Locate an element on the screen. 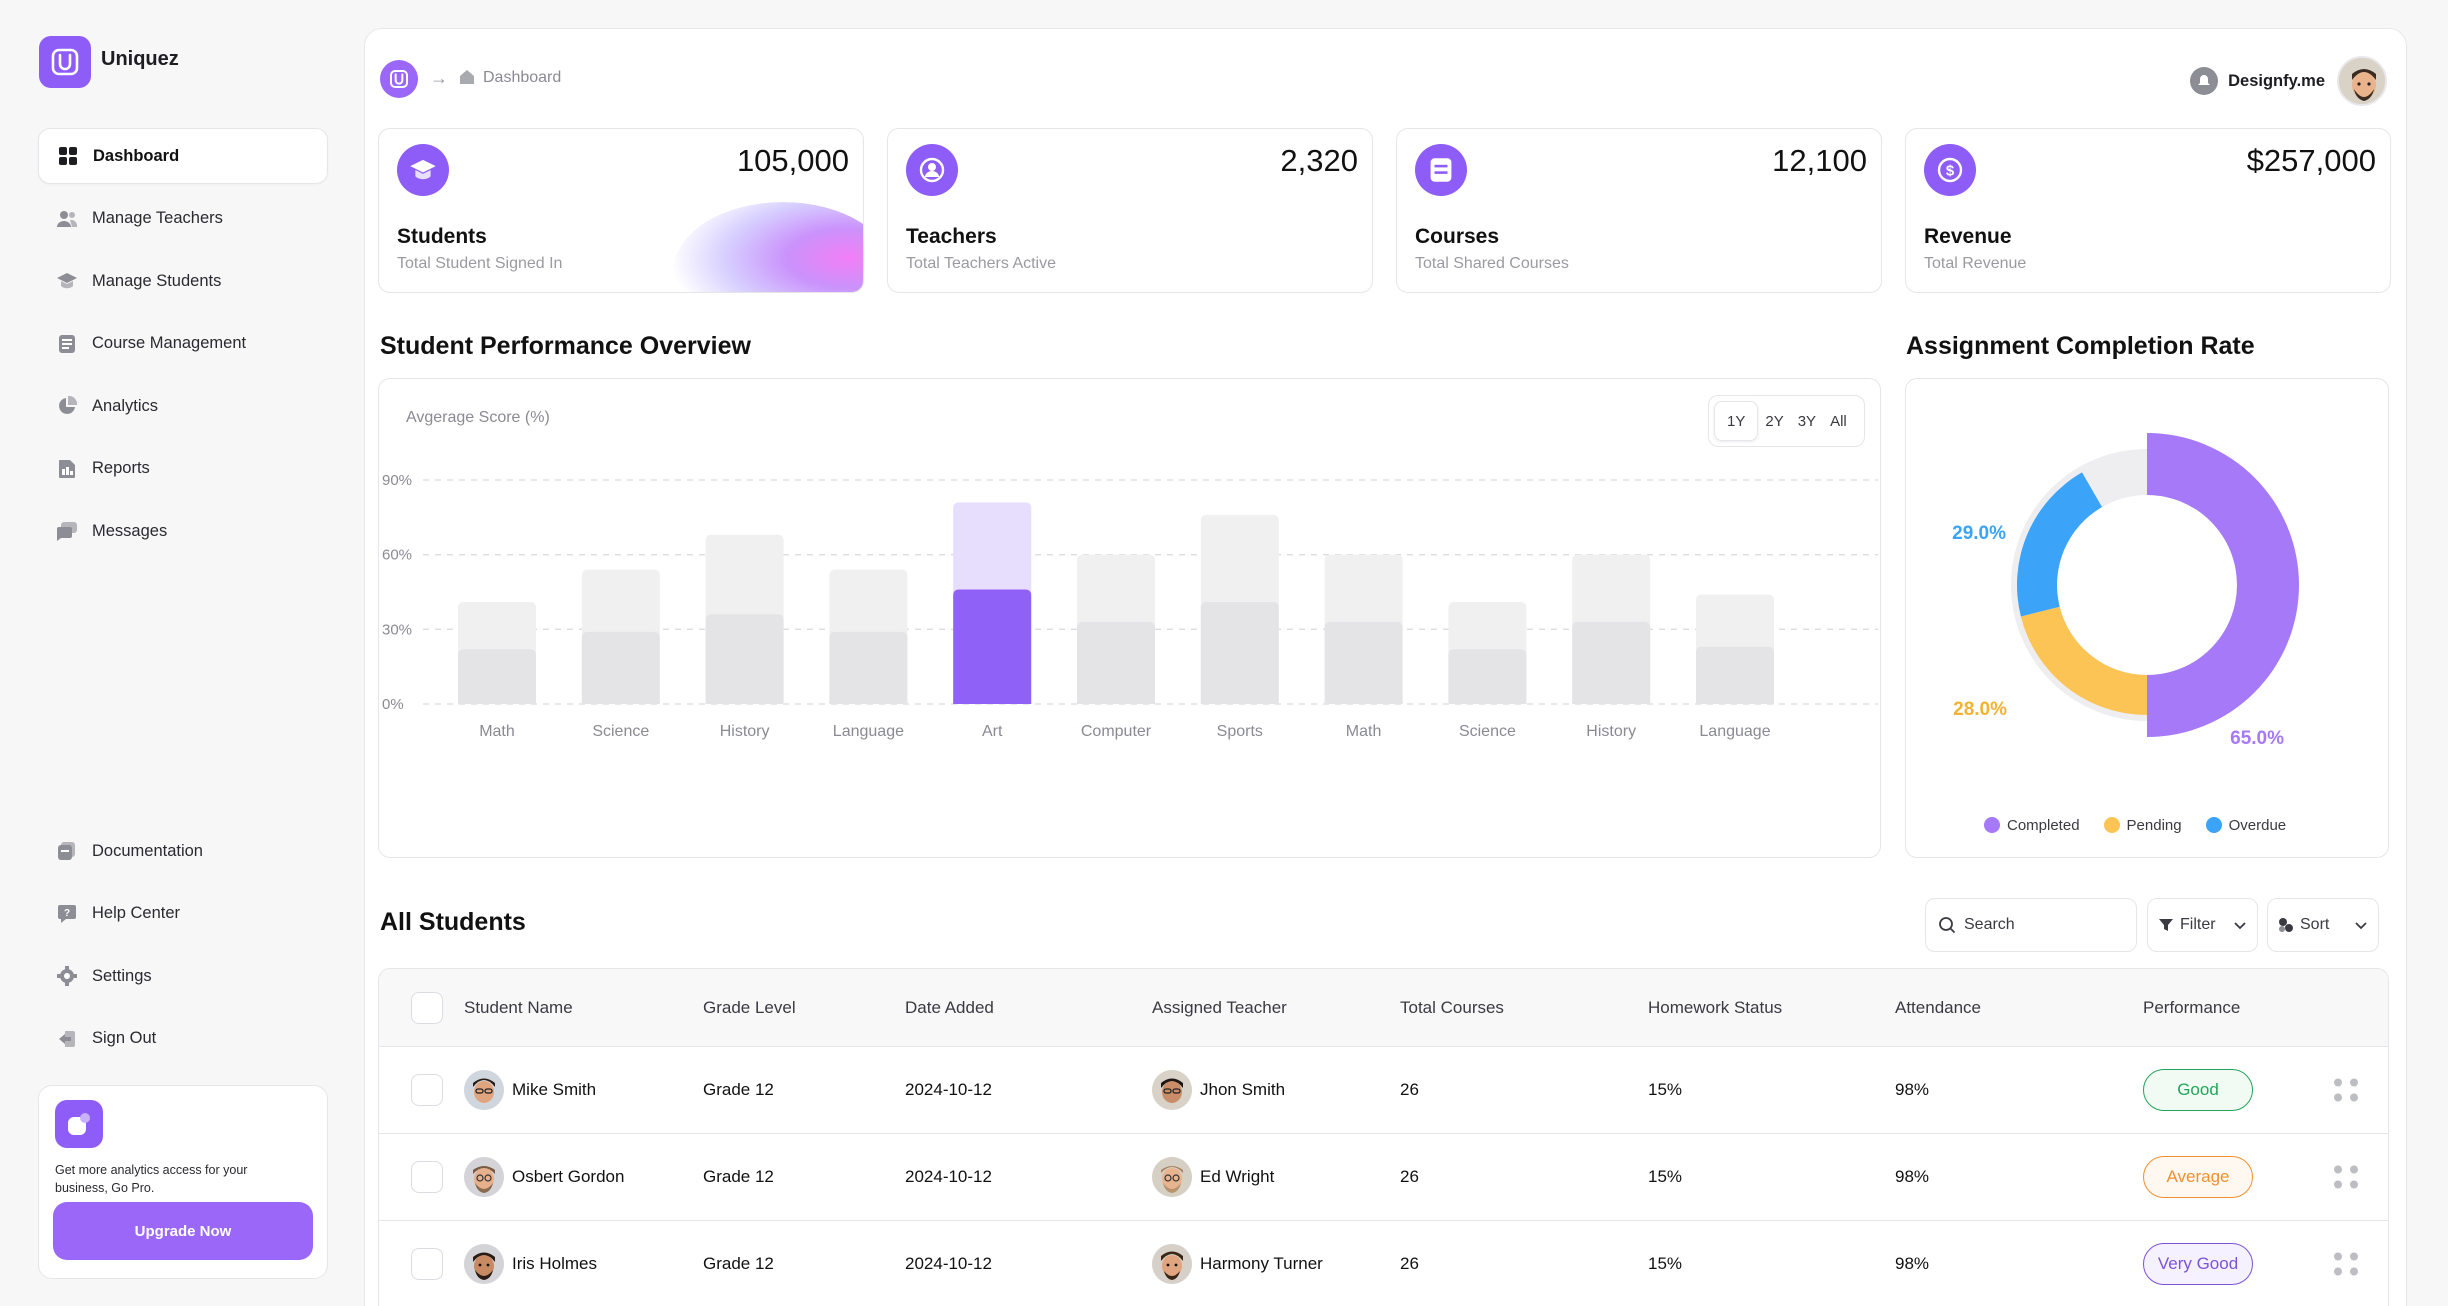  sort-label: Sort is located at coordinates (2315, 924).